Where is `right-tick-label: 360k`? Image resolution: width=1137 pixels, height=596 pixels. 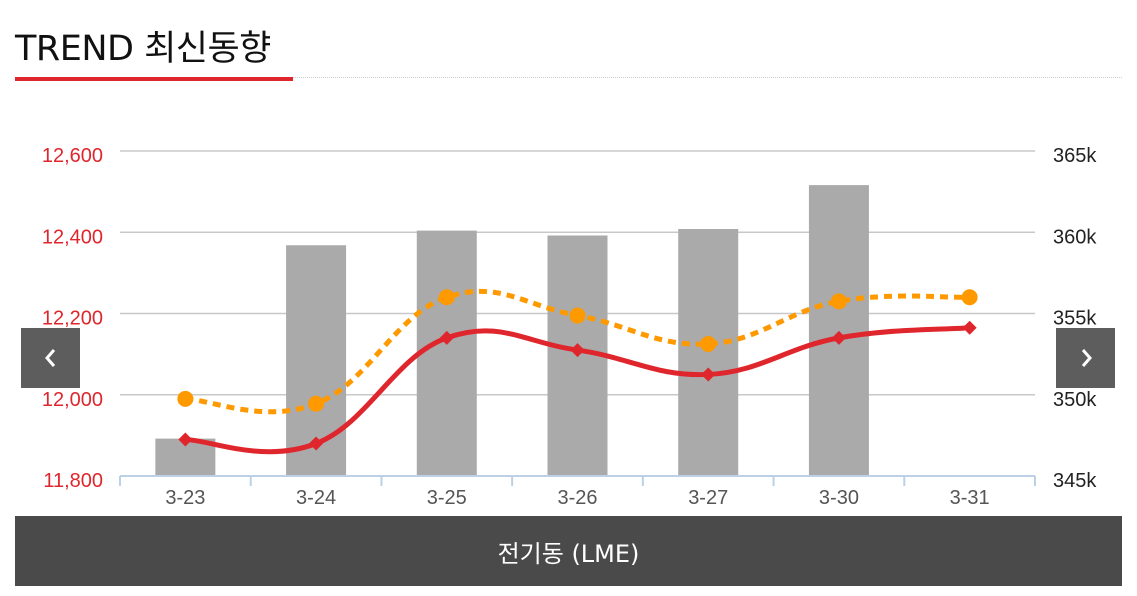
right-tick-label: 360k is located at coordinates (1075, 237).